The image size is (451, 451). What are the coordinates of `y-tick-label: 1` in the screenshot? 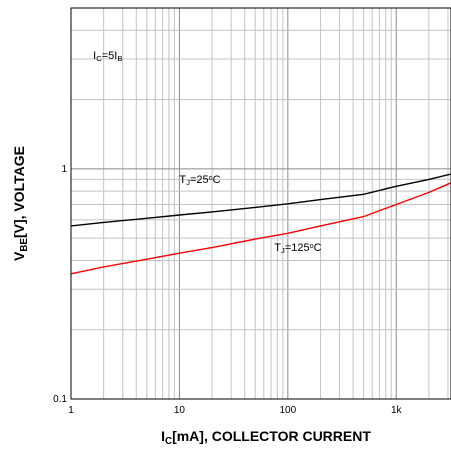 It's located at (64, 169).